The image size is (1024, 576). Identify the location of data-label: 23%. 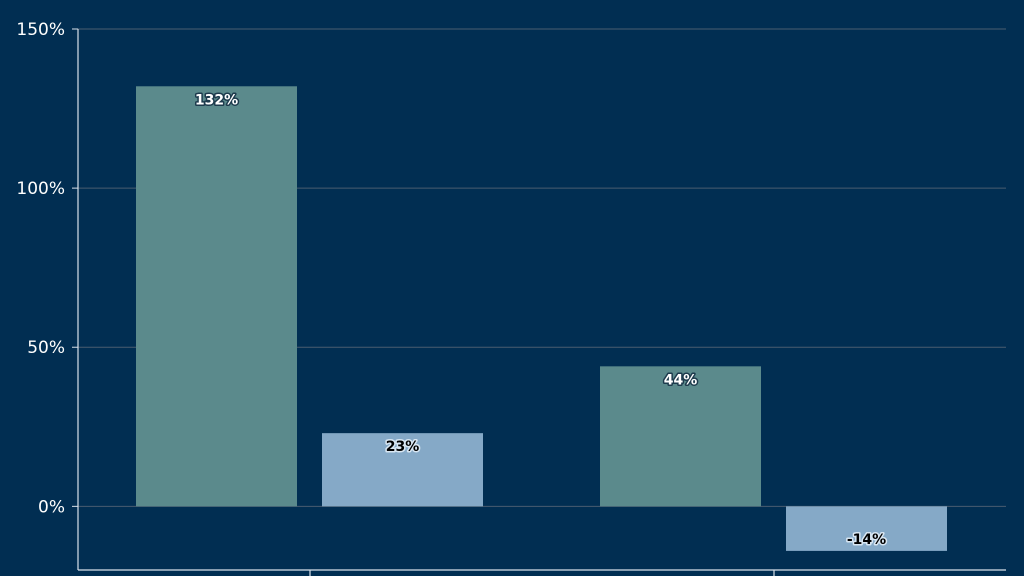
(403, 447).